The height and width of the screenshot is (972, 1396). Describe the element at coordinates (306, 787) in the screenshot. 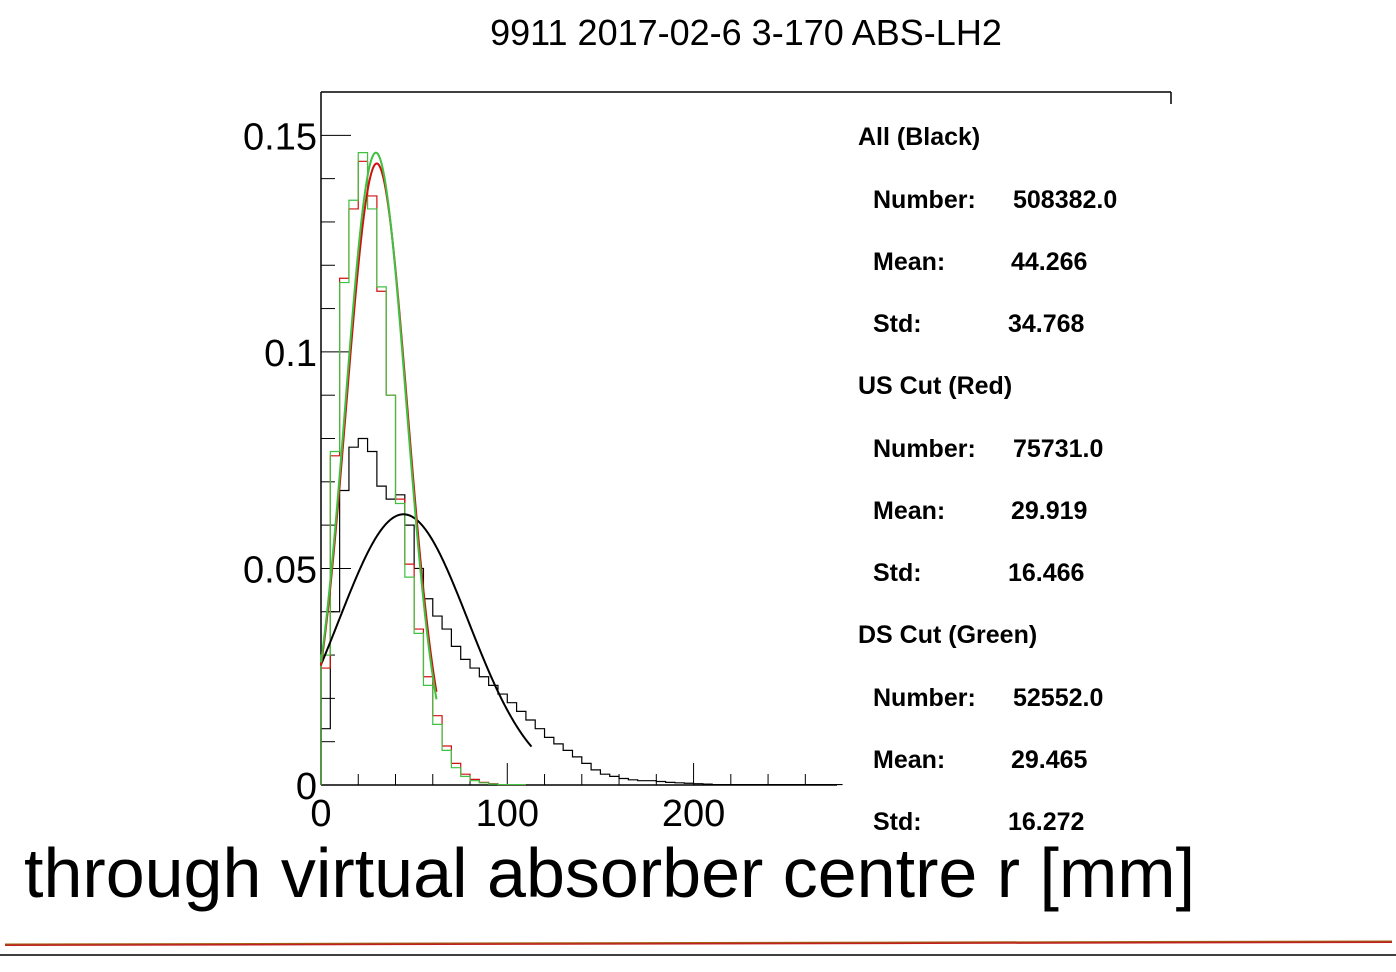

I see `y-tick-label: 0` at that location.